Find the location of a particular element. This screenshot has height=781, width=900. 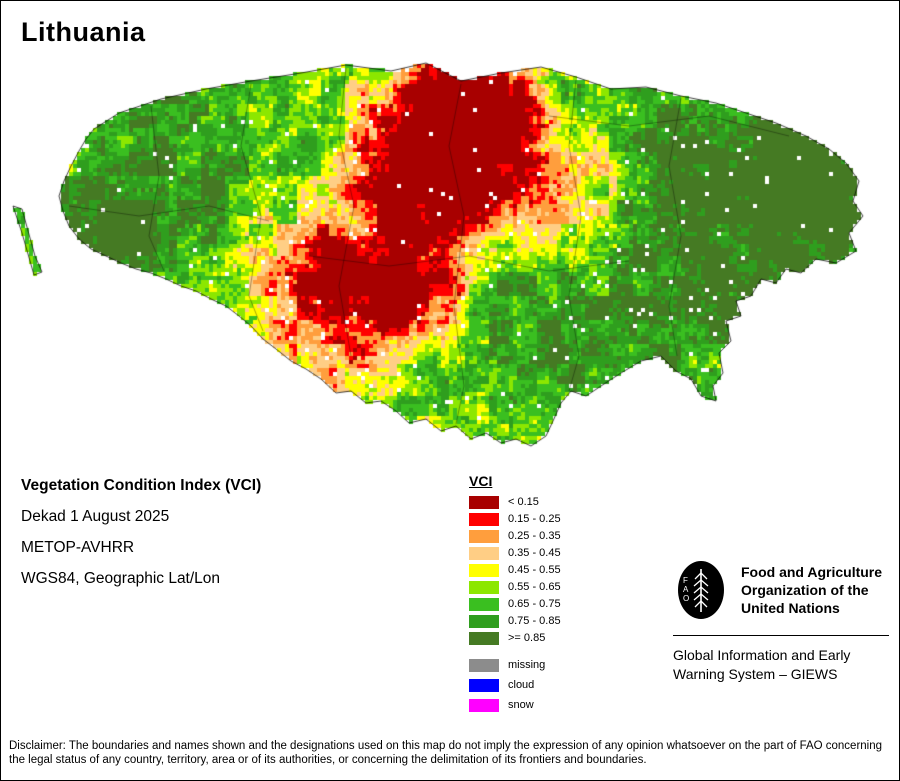

legend-extras: missing cloud snow is located at coordinates (515, 685).